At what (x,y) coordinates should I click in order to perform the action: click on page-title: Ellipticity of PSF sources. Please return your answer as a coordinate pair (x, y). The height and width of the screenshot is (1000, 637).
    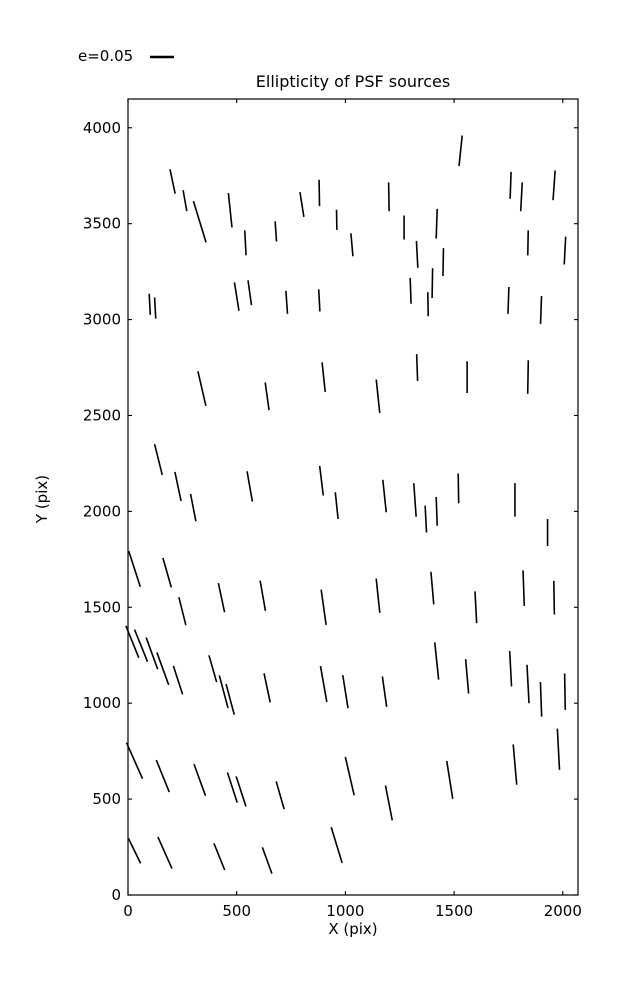
    Looking at the image, I should click on (353, 81).